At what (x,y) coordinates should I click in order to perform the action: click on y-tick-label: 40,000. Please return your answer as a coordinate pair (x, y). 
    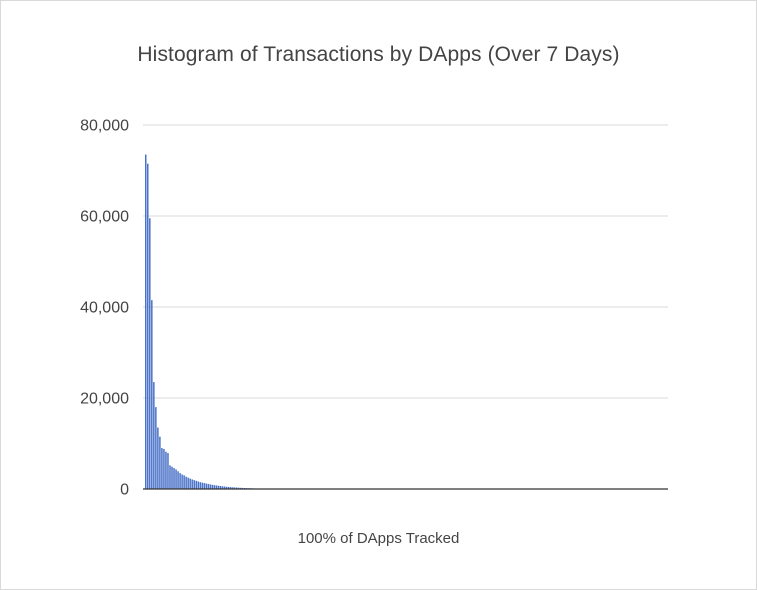
    Looking at the image, I should click on (104, 308).